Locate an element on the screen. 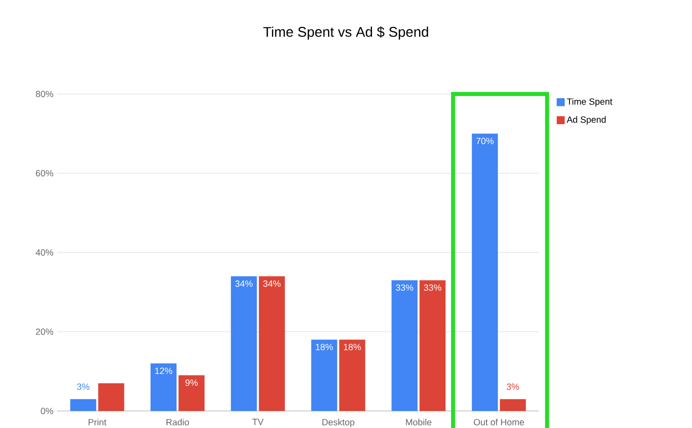 This screenshot has height=428, width=692. chart-title: Time Spent vs Ad $ Spend is located at coordinates (345, 33).